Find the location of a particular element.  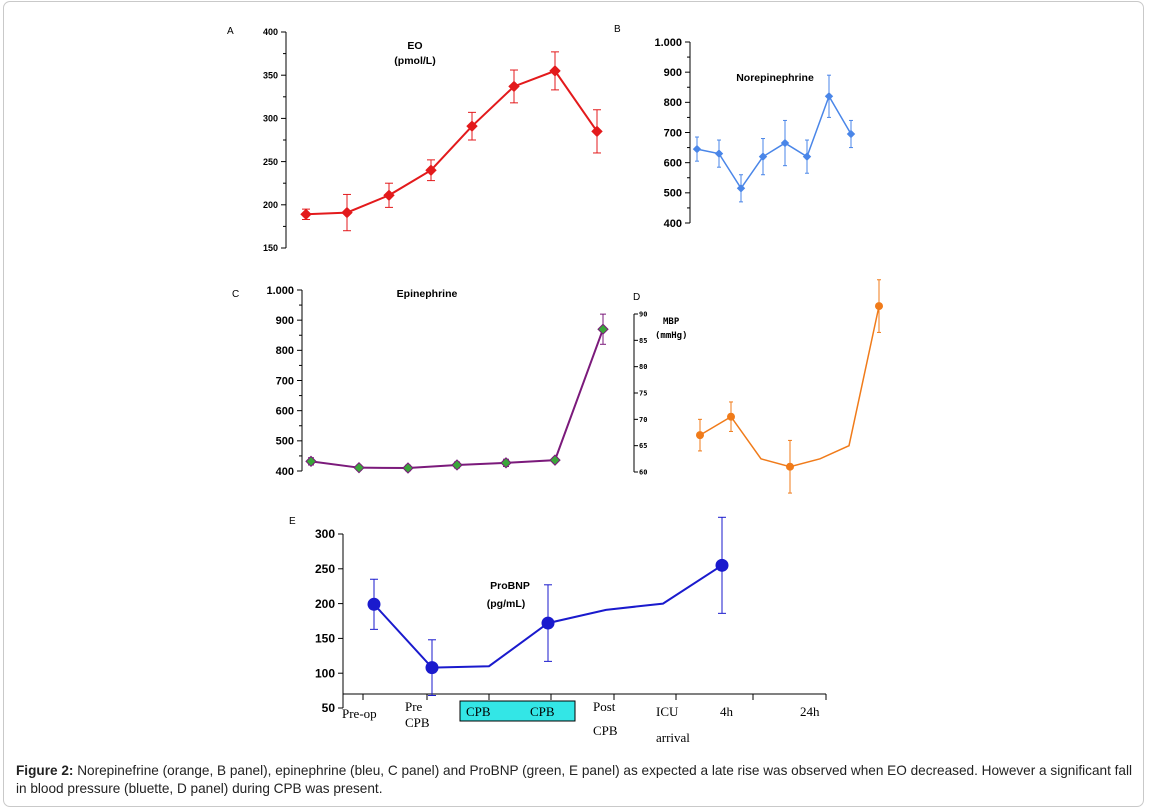

cpb-highlight is located at coordinates (517, 711).